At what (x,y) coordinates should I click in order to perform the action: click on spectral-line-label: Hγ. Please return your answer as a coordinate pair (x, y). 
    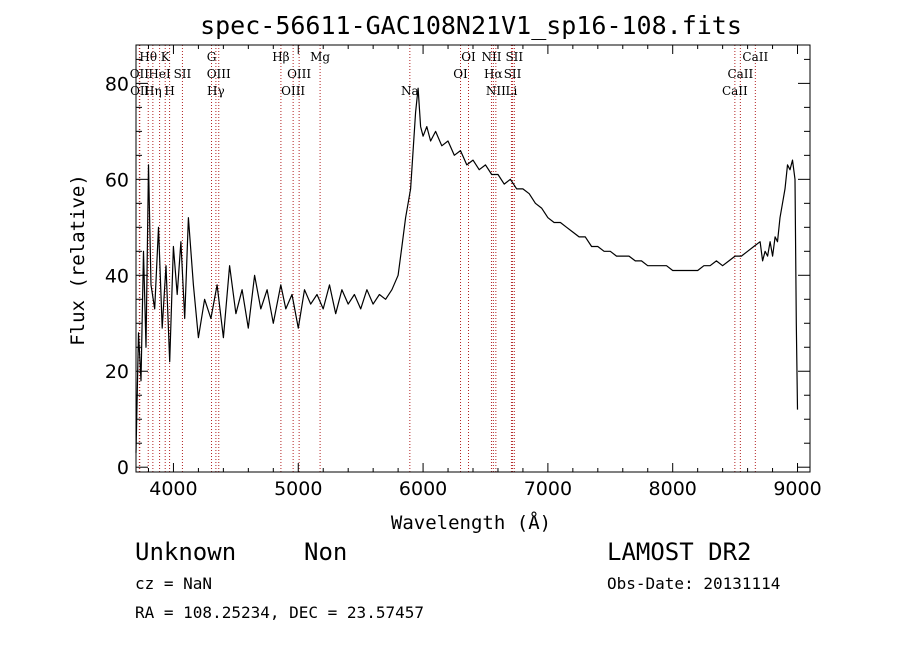
    Looking at the image, I should click on (216, 91).